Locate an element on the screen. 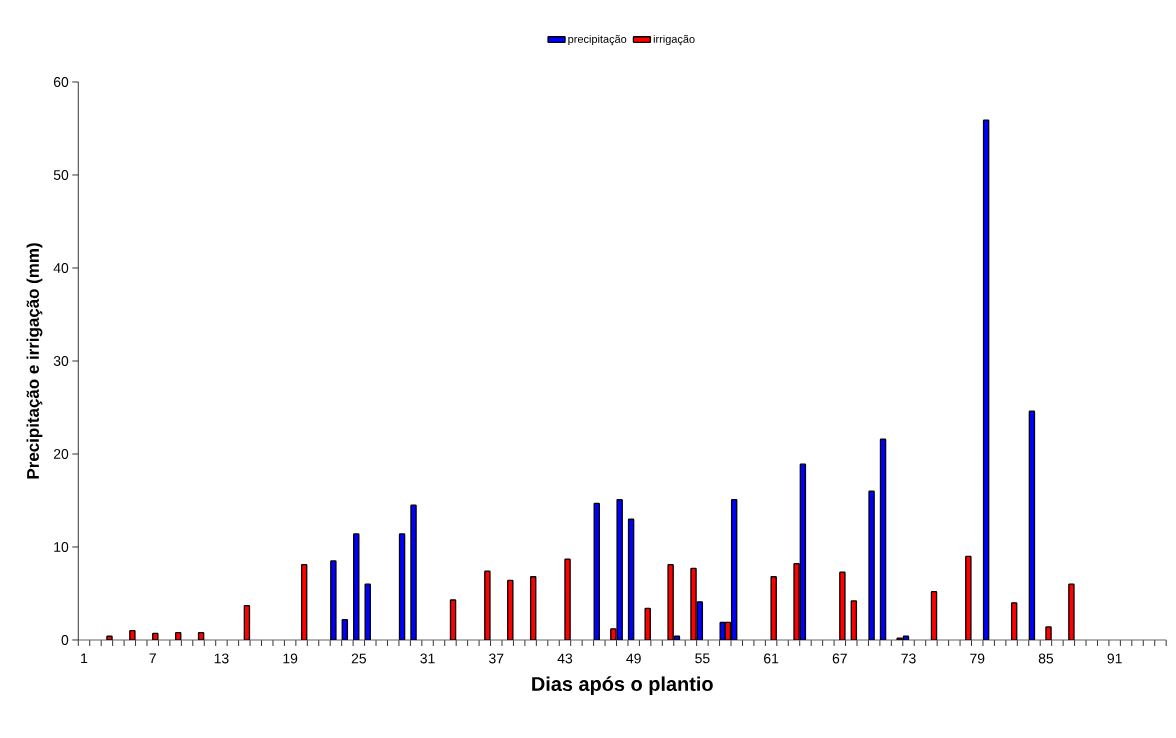 The image size is (1176, 738). x-tick-label: 91 is located at coordinates (1114, 658).